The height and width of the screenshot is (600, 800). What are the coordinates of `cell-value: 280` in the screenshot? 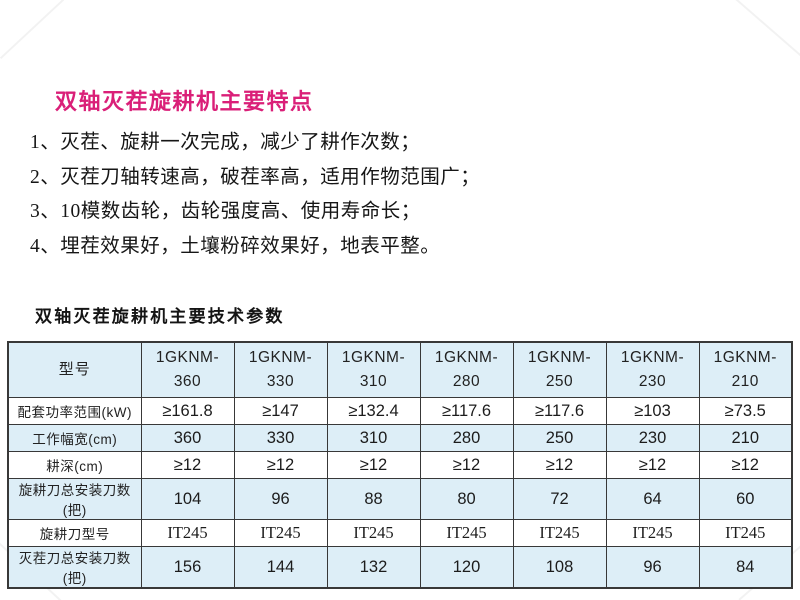 It's located at (466, 438).